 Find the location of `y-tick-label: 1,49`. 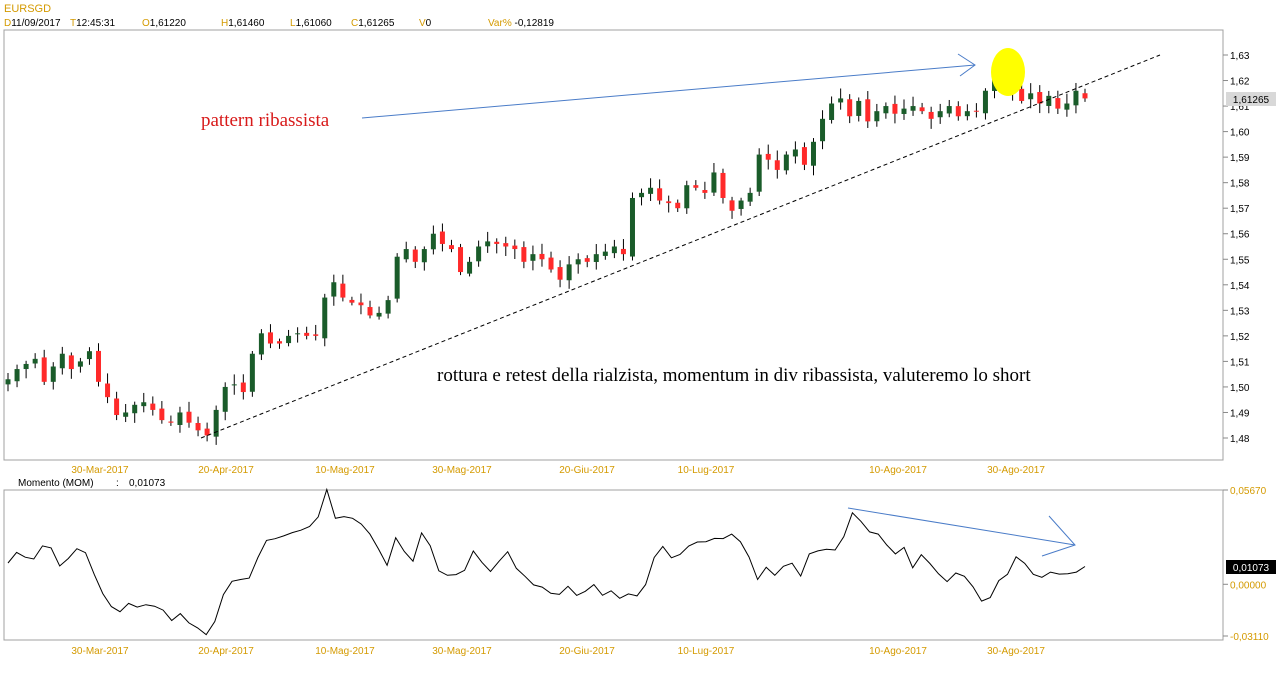

y-tick-label: 1,49 is located at coordinates (1240, 413).